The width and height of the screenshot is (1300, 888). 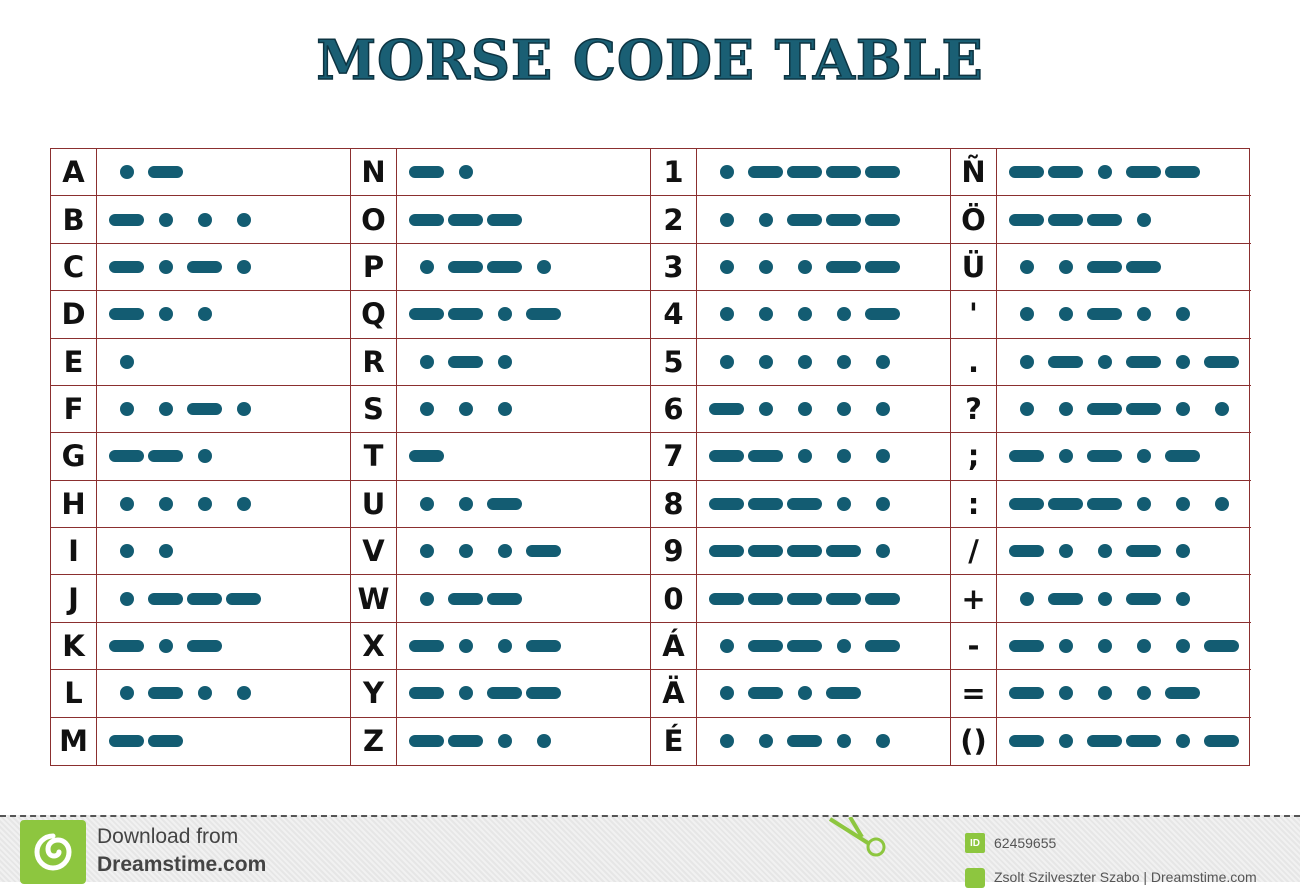 What do you see at coordinates (374, 552) in the screenshot?
I see `character-cell: V` at bounding box center [374, 552].